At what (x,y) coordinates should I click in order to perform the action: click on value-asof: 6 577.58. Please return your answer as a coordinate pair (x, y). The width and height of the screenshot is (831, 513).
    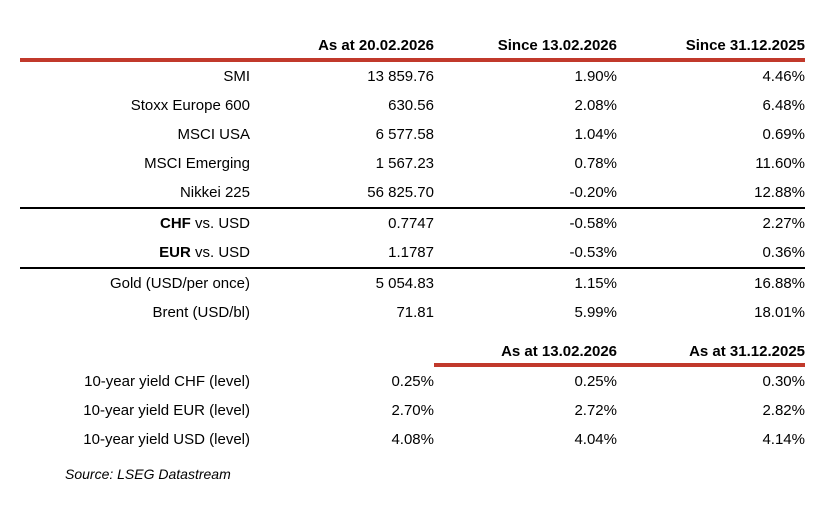
    Looking at the image, I should click on (404, 134).